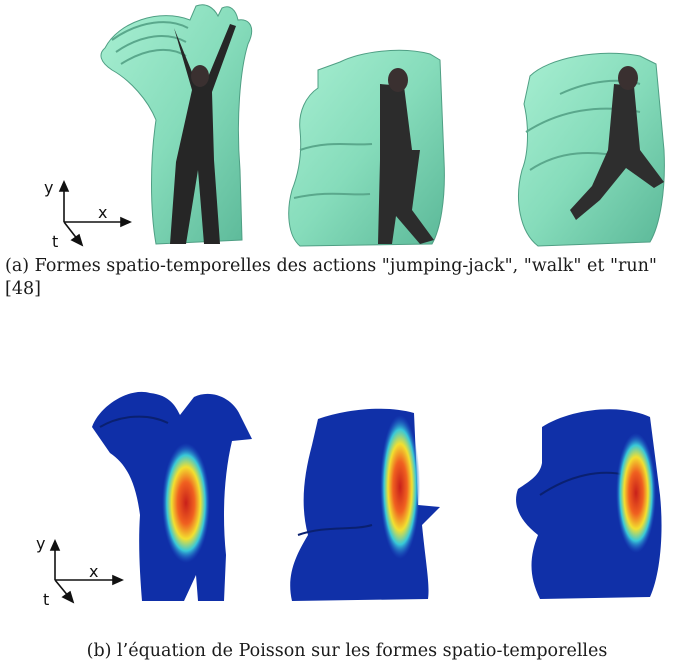  What do you see at coordinates (589, 504) in the screenshot?
I see `heatmap-shape-run` at bounding box center [589, 504].